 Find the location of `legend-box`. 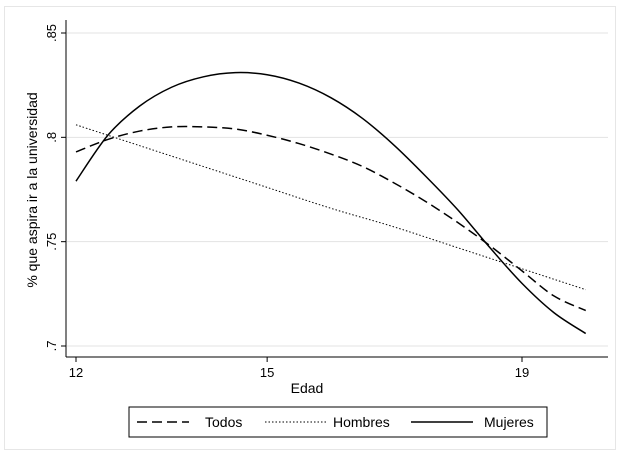

legend-box is located at coordinates (338, 422).